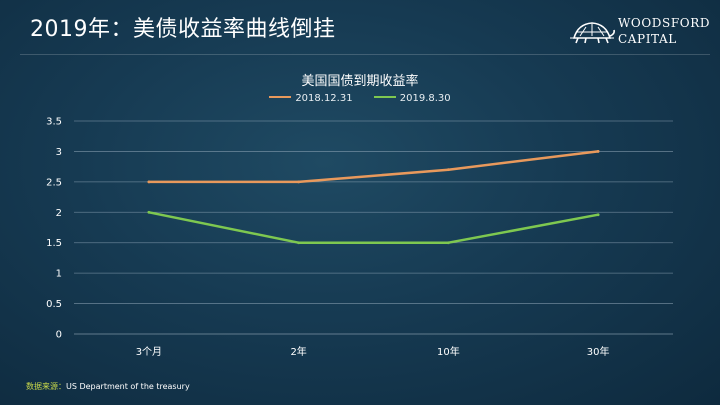 This screenshot has width=720, height=405. What do you see at coordinates (324, 98) in the screenshot?
I see `legend-label-2018: 2018.12.31` at bounding box center [324, 98].